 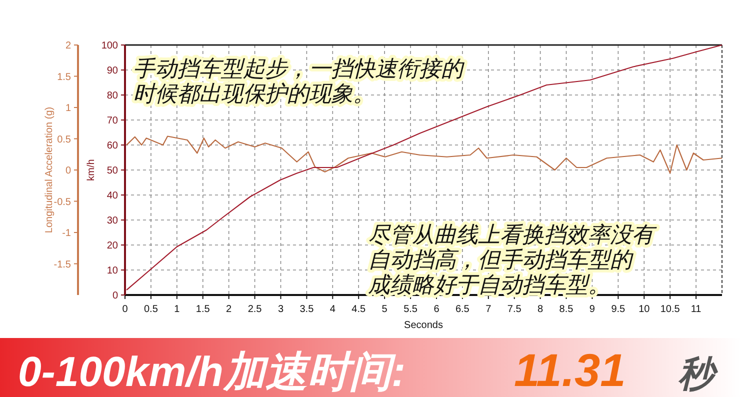 What do you see at coordinates (64, 77) in the screenshot?
I see `y-tick-label: 1.5` at bounding box center [64, 77].